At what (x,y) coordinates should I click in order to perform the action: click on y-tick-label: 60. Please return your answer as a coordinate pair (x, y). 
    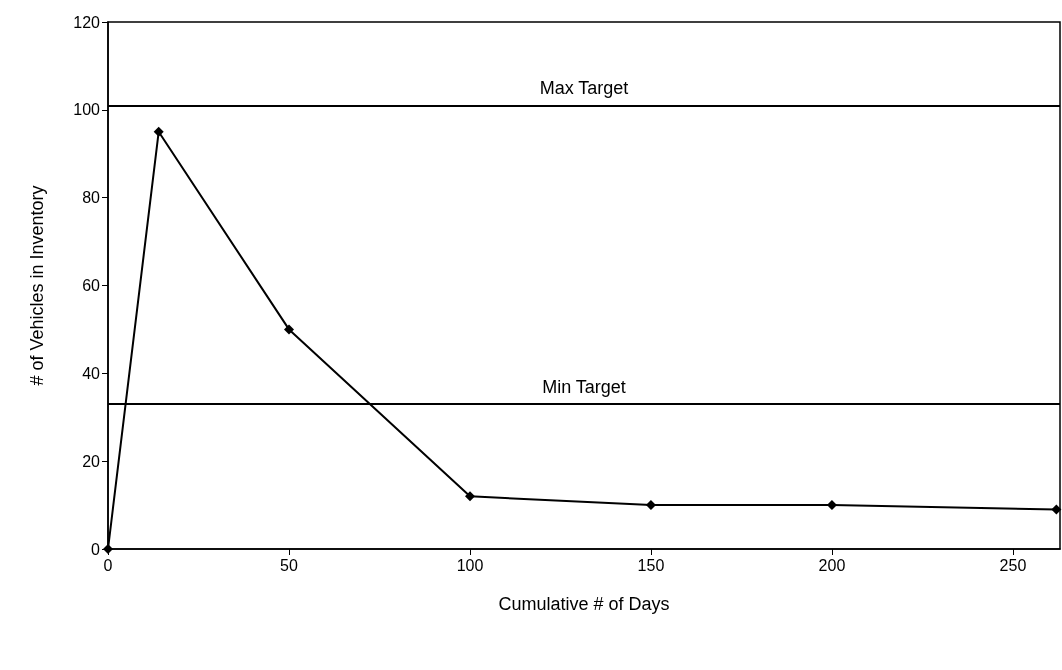
    Looking at the image, I should click on (91, 285).